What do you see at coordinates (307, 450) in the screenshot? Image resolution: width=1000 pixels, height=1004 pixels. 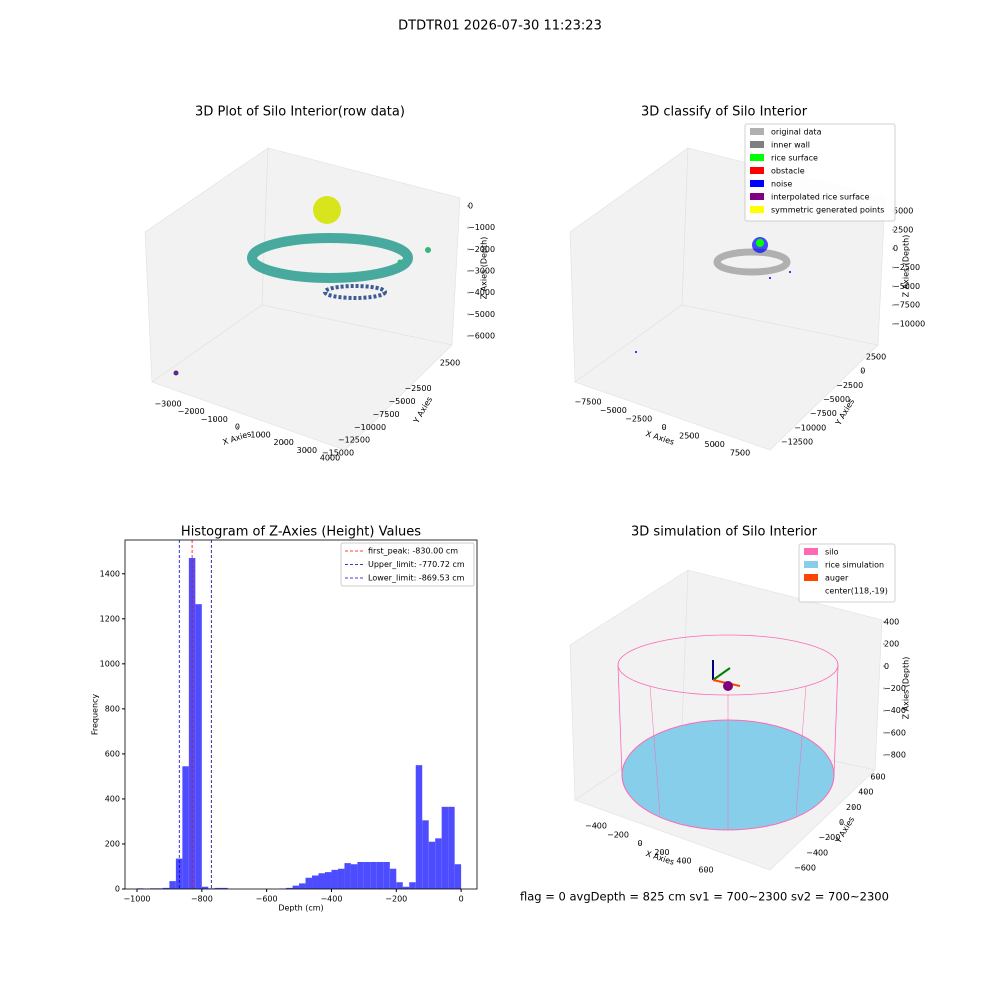 I see `x-tick-label: 3000` at bounding box center [307, 450].